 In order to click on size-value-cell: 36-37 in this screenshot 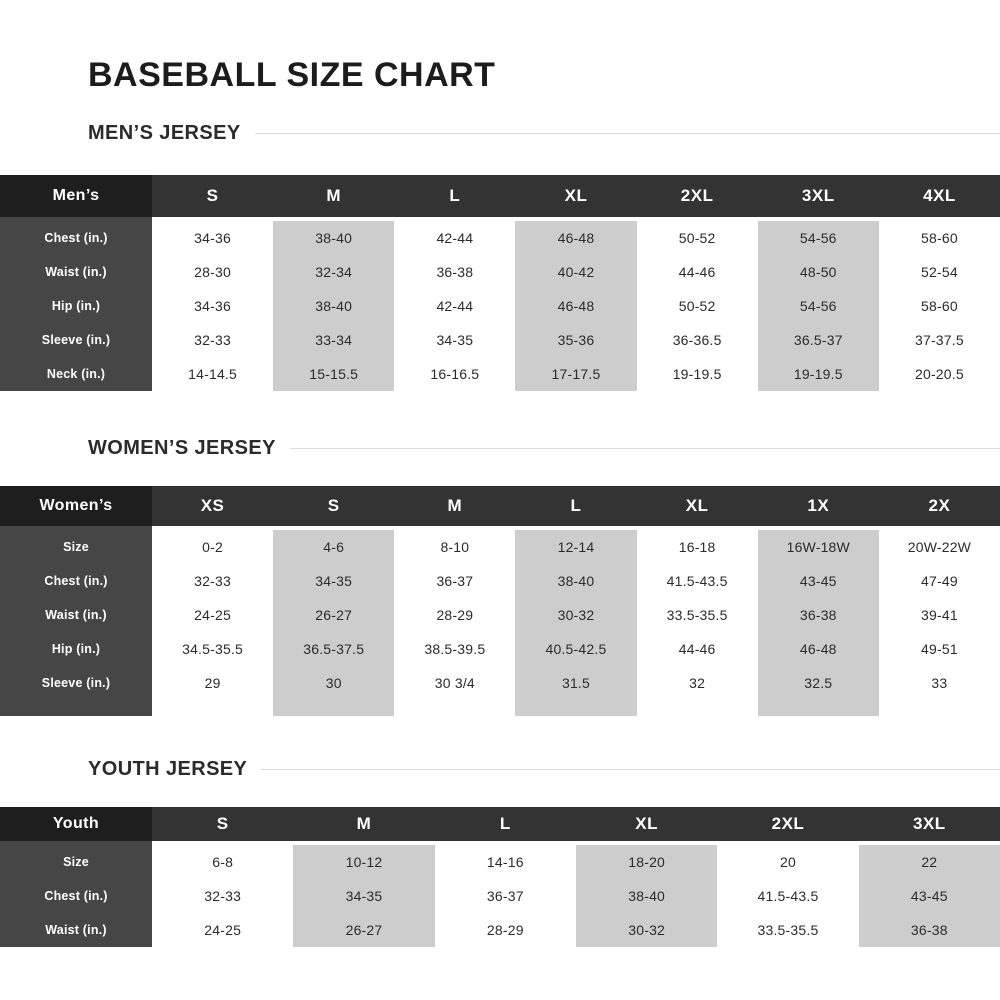, I will do `click(455, 580)`.